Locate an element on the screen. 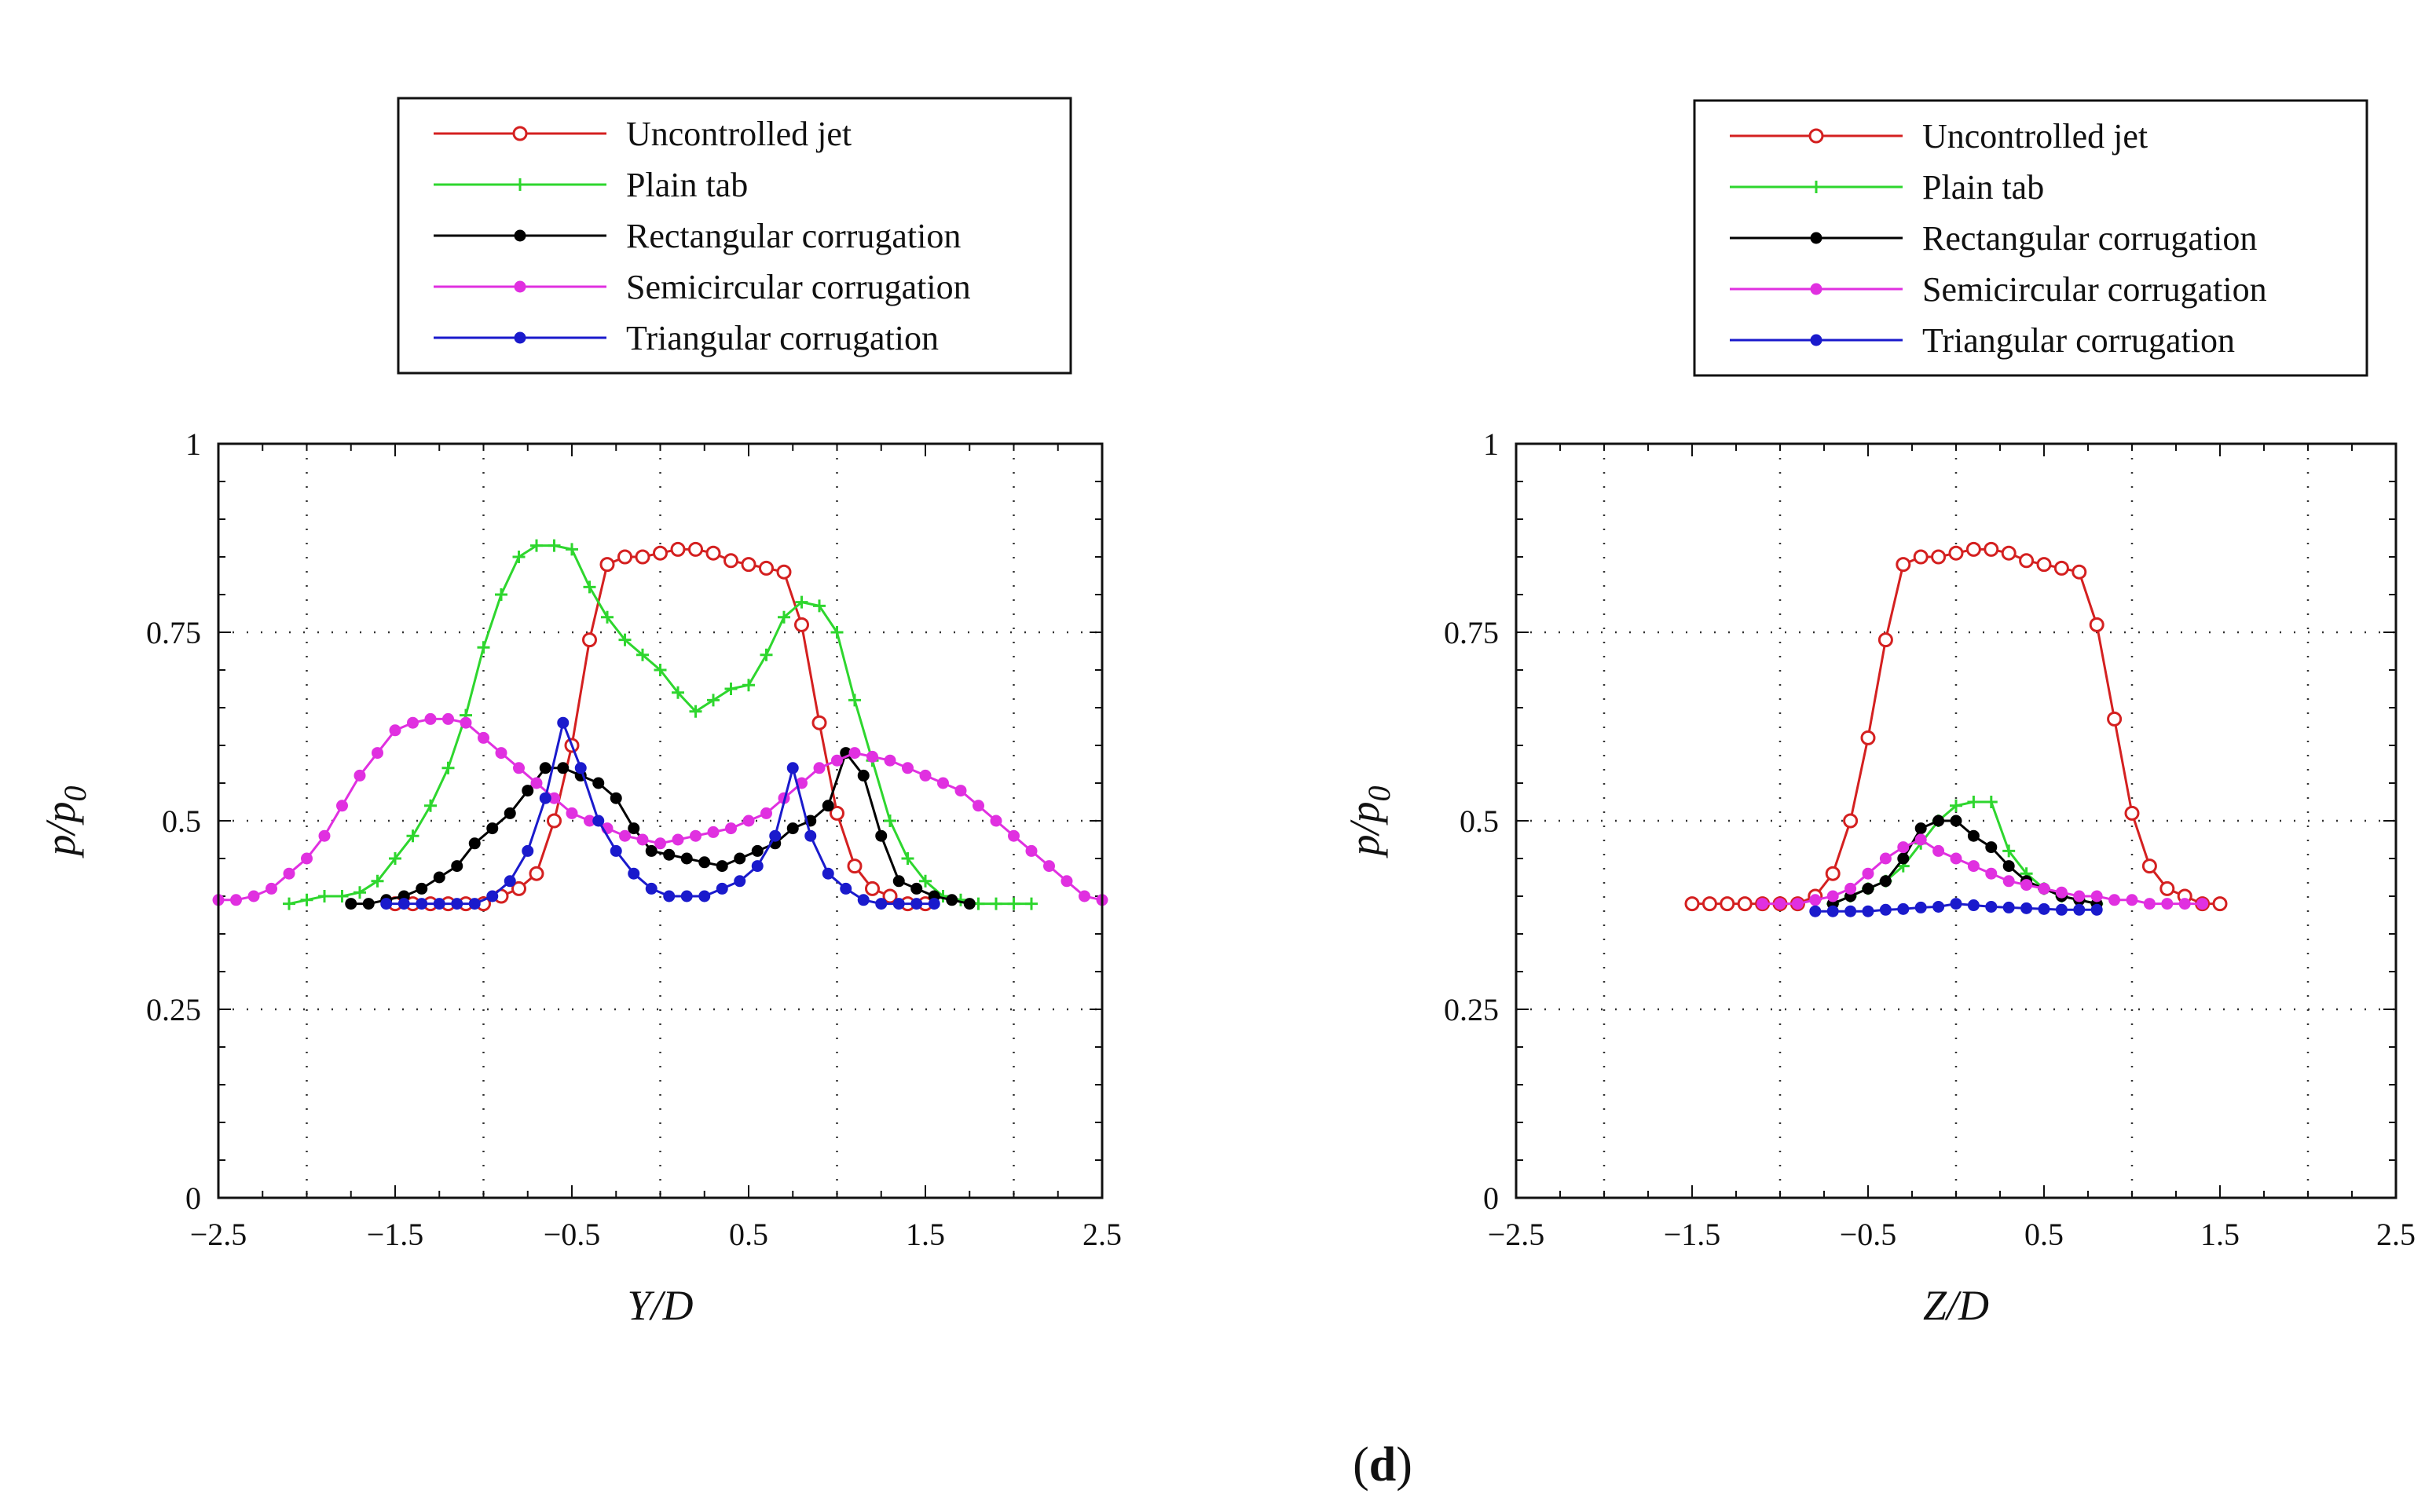 The height and width of the screenshot is (1512, 2425). figure-caption: (d) is located at coordinates (1383, 1465).